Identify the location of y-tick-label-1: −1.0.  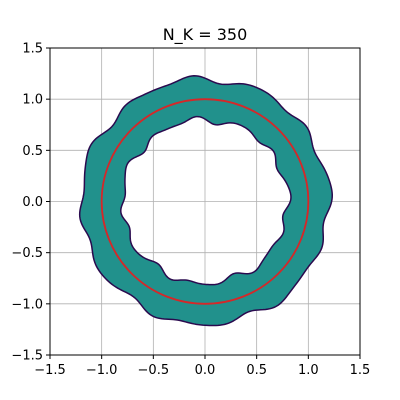
(27, 304).